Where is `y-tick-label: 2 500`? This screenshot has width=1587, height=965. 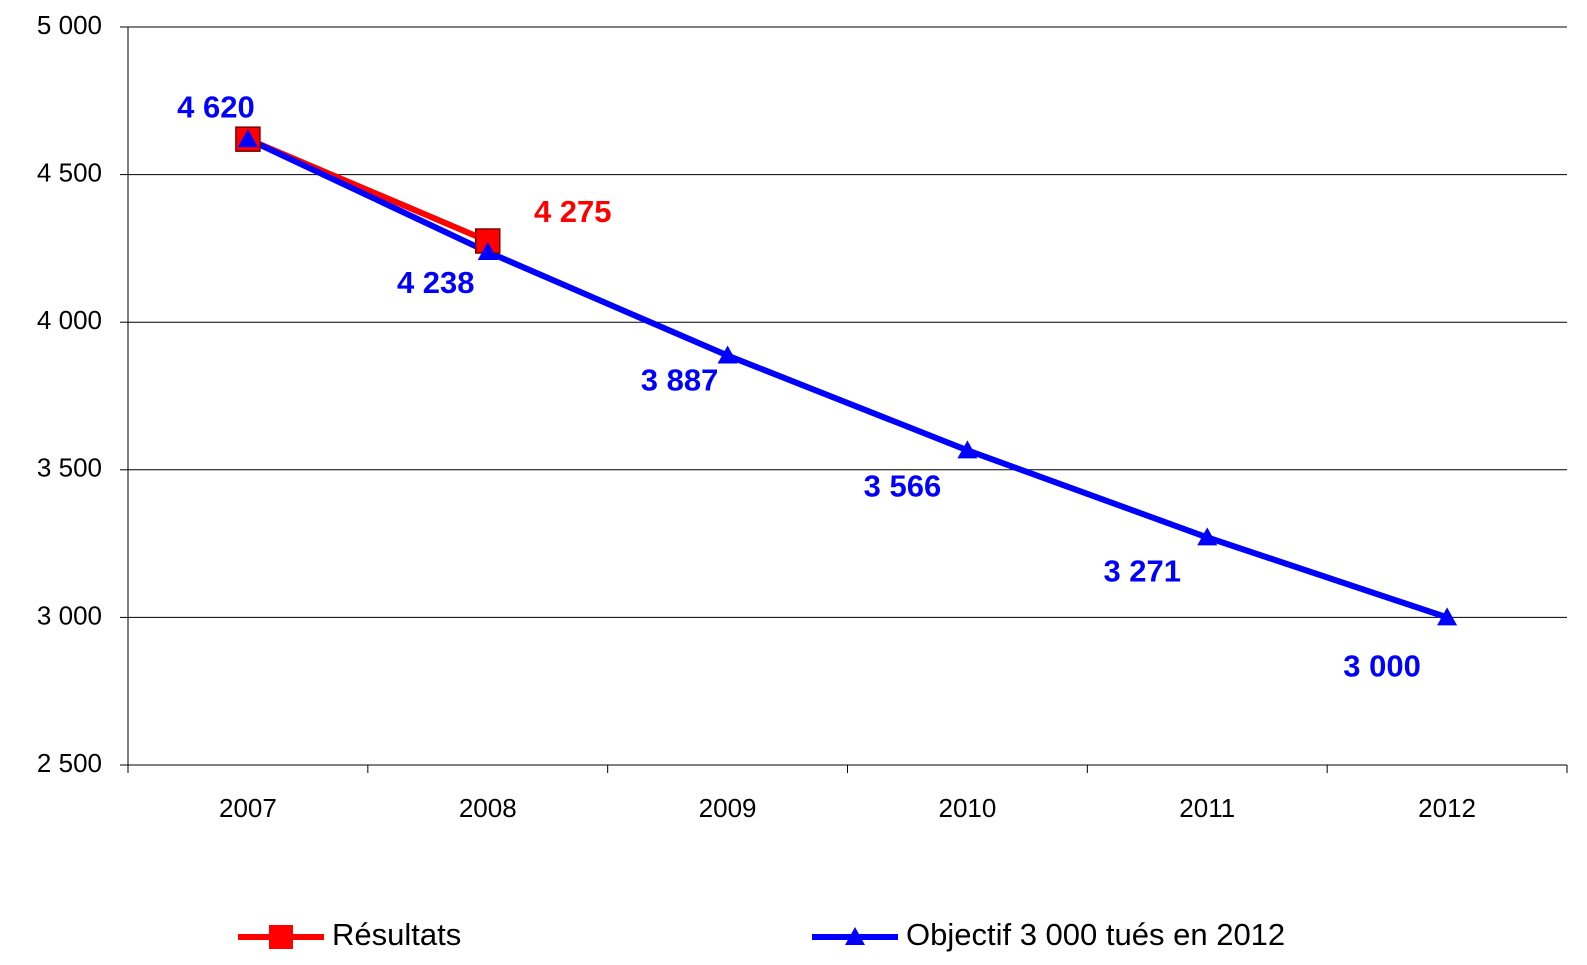
y-tick-label: 2 500 is located at coordinates (69, 763).